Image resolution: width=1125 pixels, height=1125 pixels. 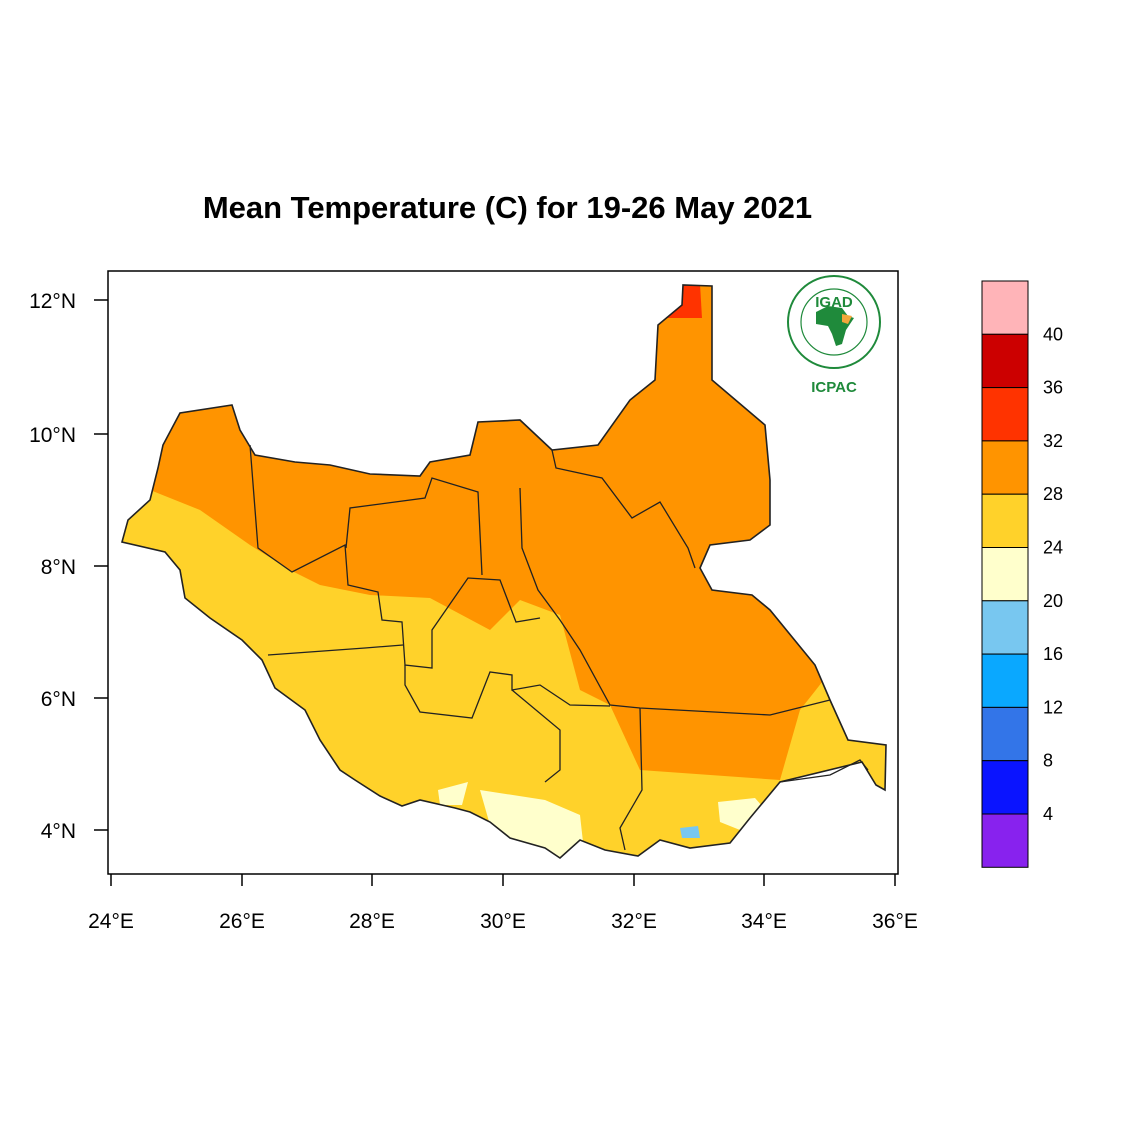 What do you see at coordinates (895, 921) in the screenshot?
I see `lon-tick-label: 36°E` at bounding box center [895, 921].